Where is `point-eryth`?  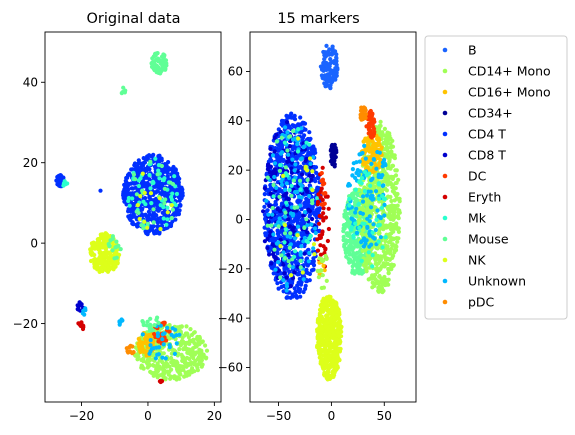 point-eryth is located at coordinates (328, 208).